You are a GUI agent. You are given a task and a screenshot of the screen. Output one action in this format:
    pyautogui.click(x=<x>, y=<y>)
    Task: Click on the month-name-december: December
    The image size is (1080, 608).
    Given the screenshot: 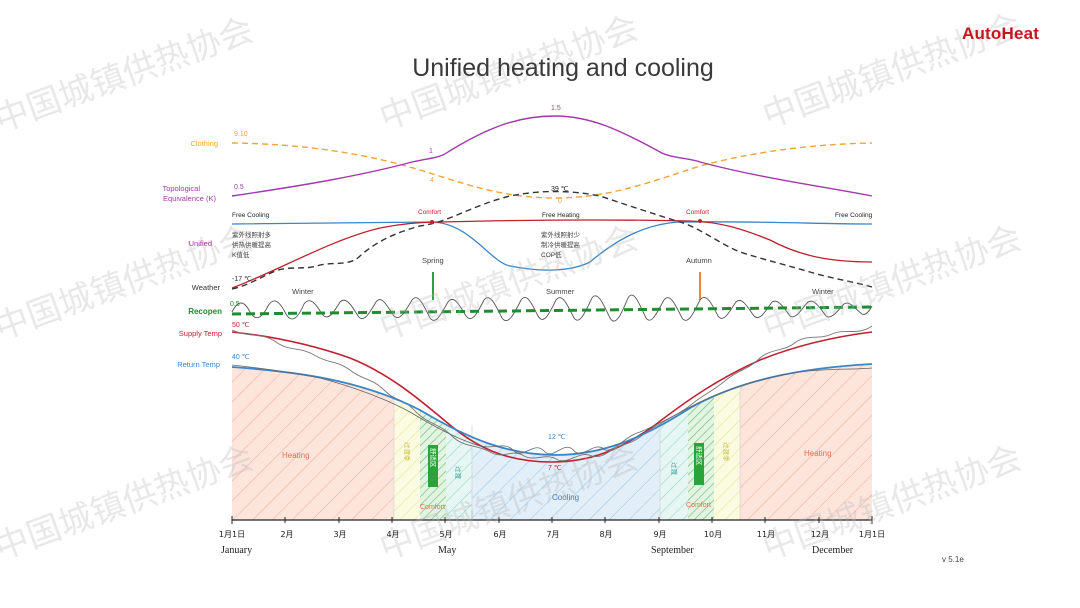 What is the action you would take?
    pyautogui.click(x=833, y=550)
    